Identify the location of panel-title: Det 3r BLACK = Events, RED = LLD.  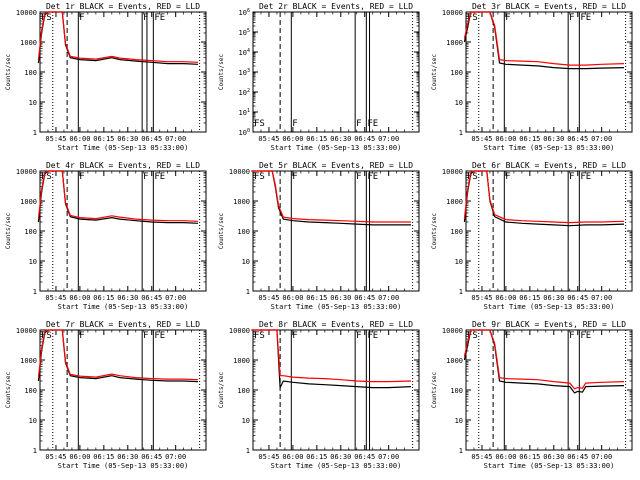
(549, 6).